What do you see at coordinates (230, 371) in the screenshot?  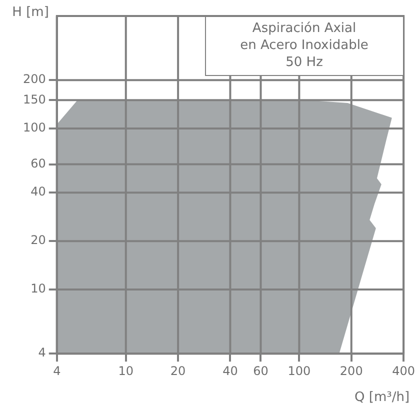 I see `x-tick-label: 40` at bounding box center [230, 371].